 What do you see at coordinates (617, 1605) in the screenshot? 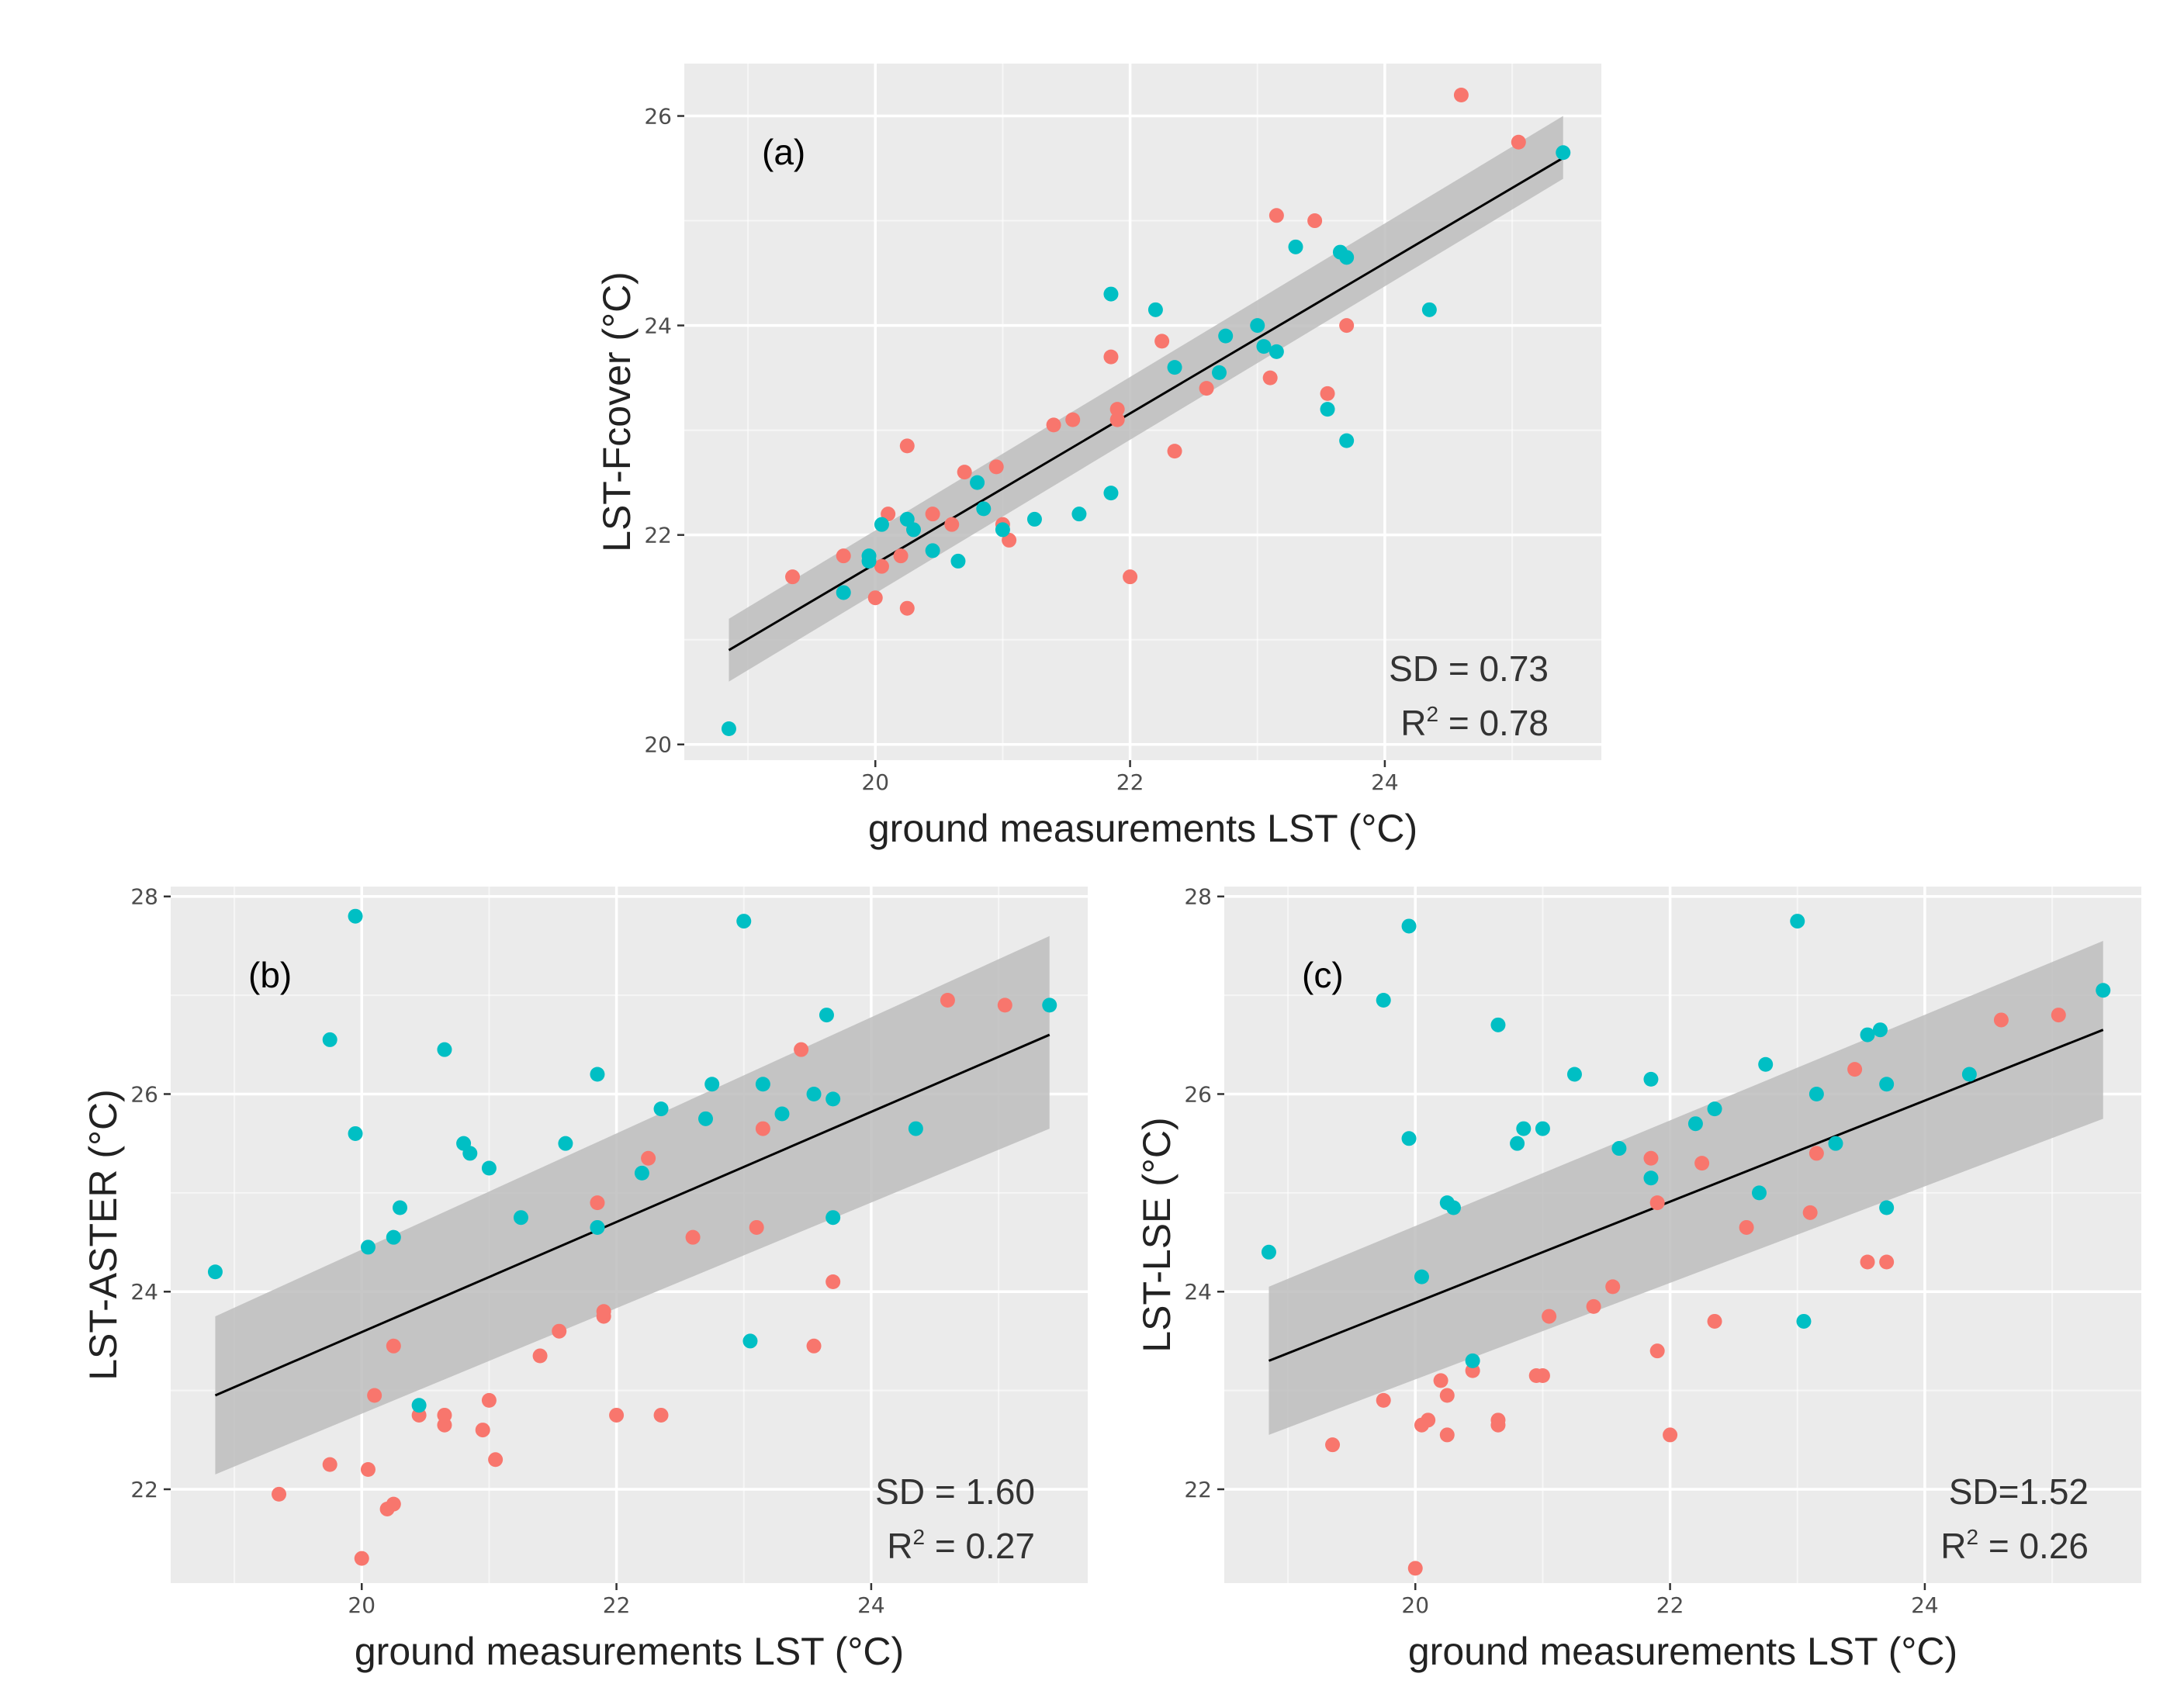
I see `x-tick-label-b: 22` at bounding box center [617, 1605].